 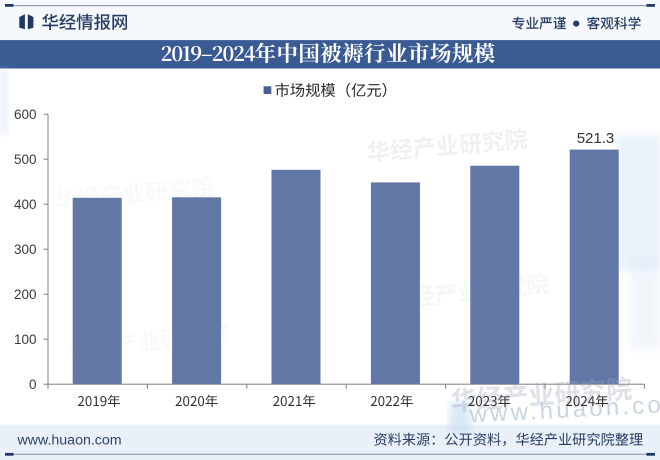 What do you see at coordinates (25, 249) in the screenshot?
I see `svg-text: 300` at bounding box center [25, 249].